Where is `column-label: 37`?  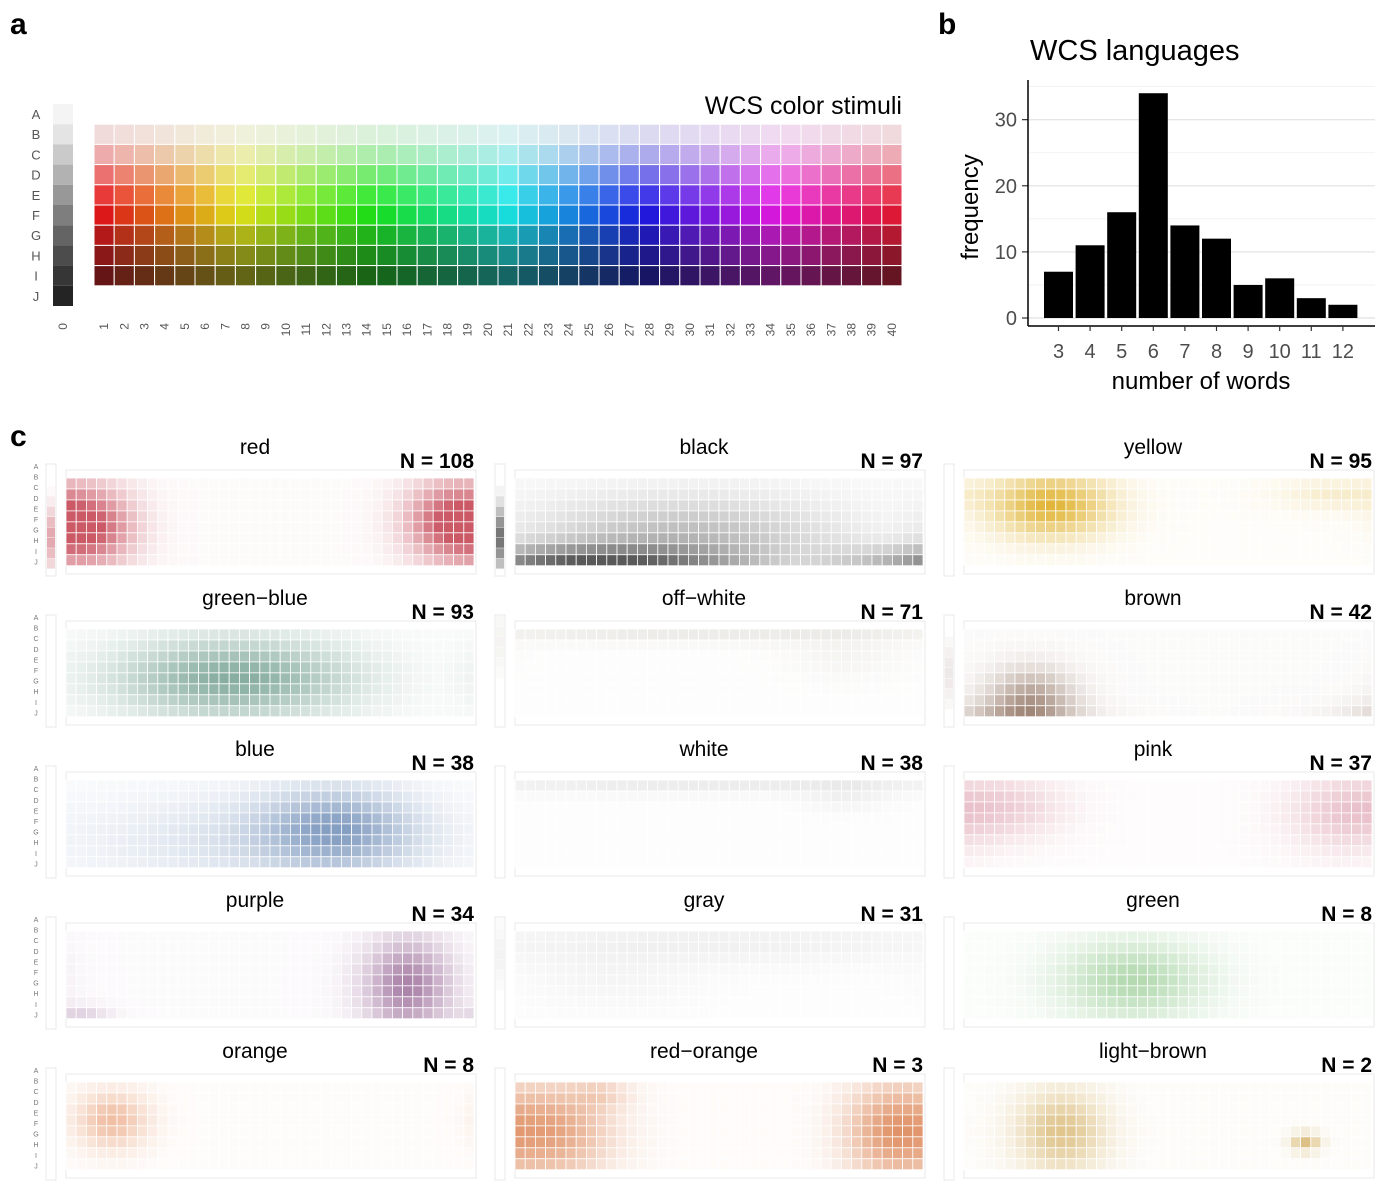
column-label: 37 is located at coordinates (831, 330).